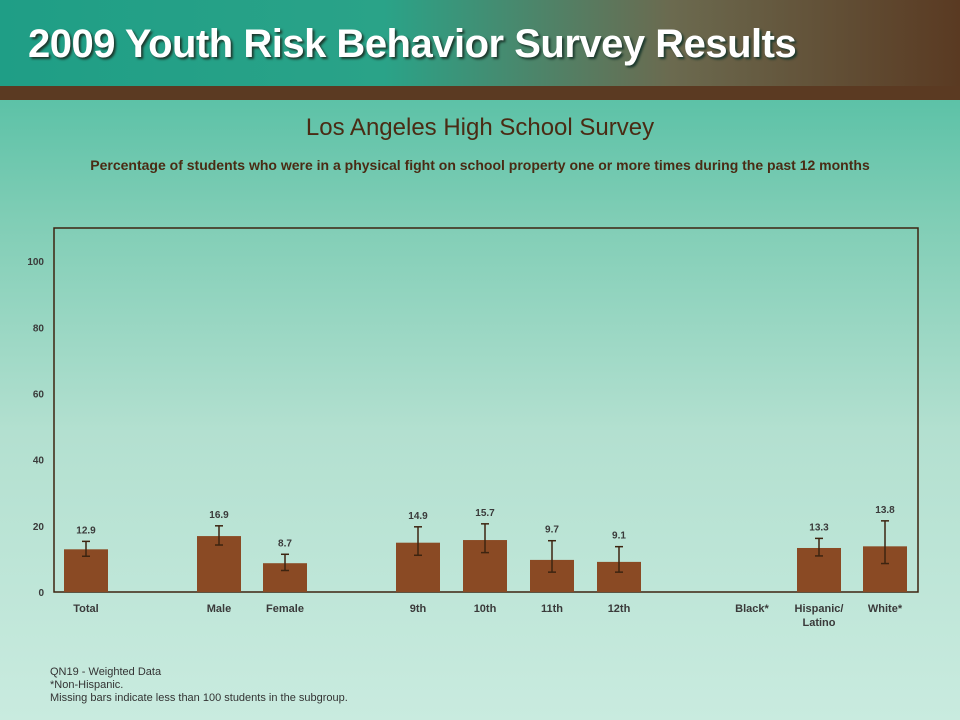  I want to click on data-label: 14.9, so click(418, 516).